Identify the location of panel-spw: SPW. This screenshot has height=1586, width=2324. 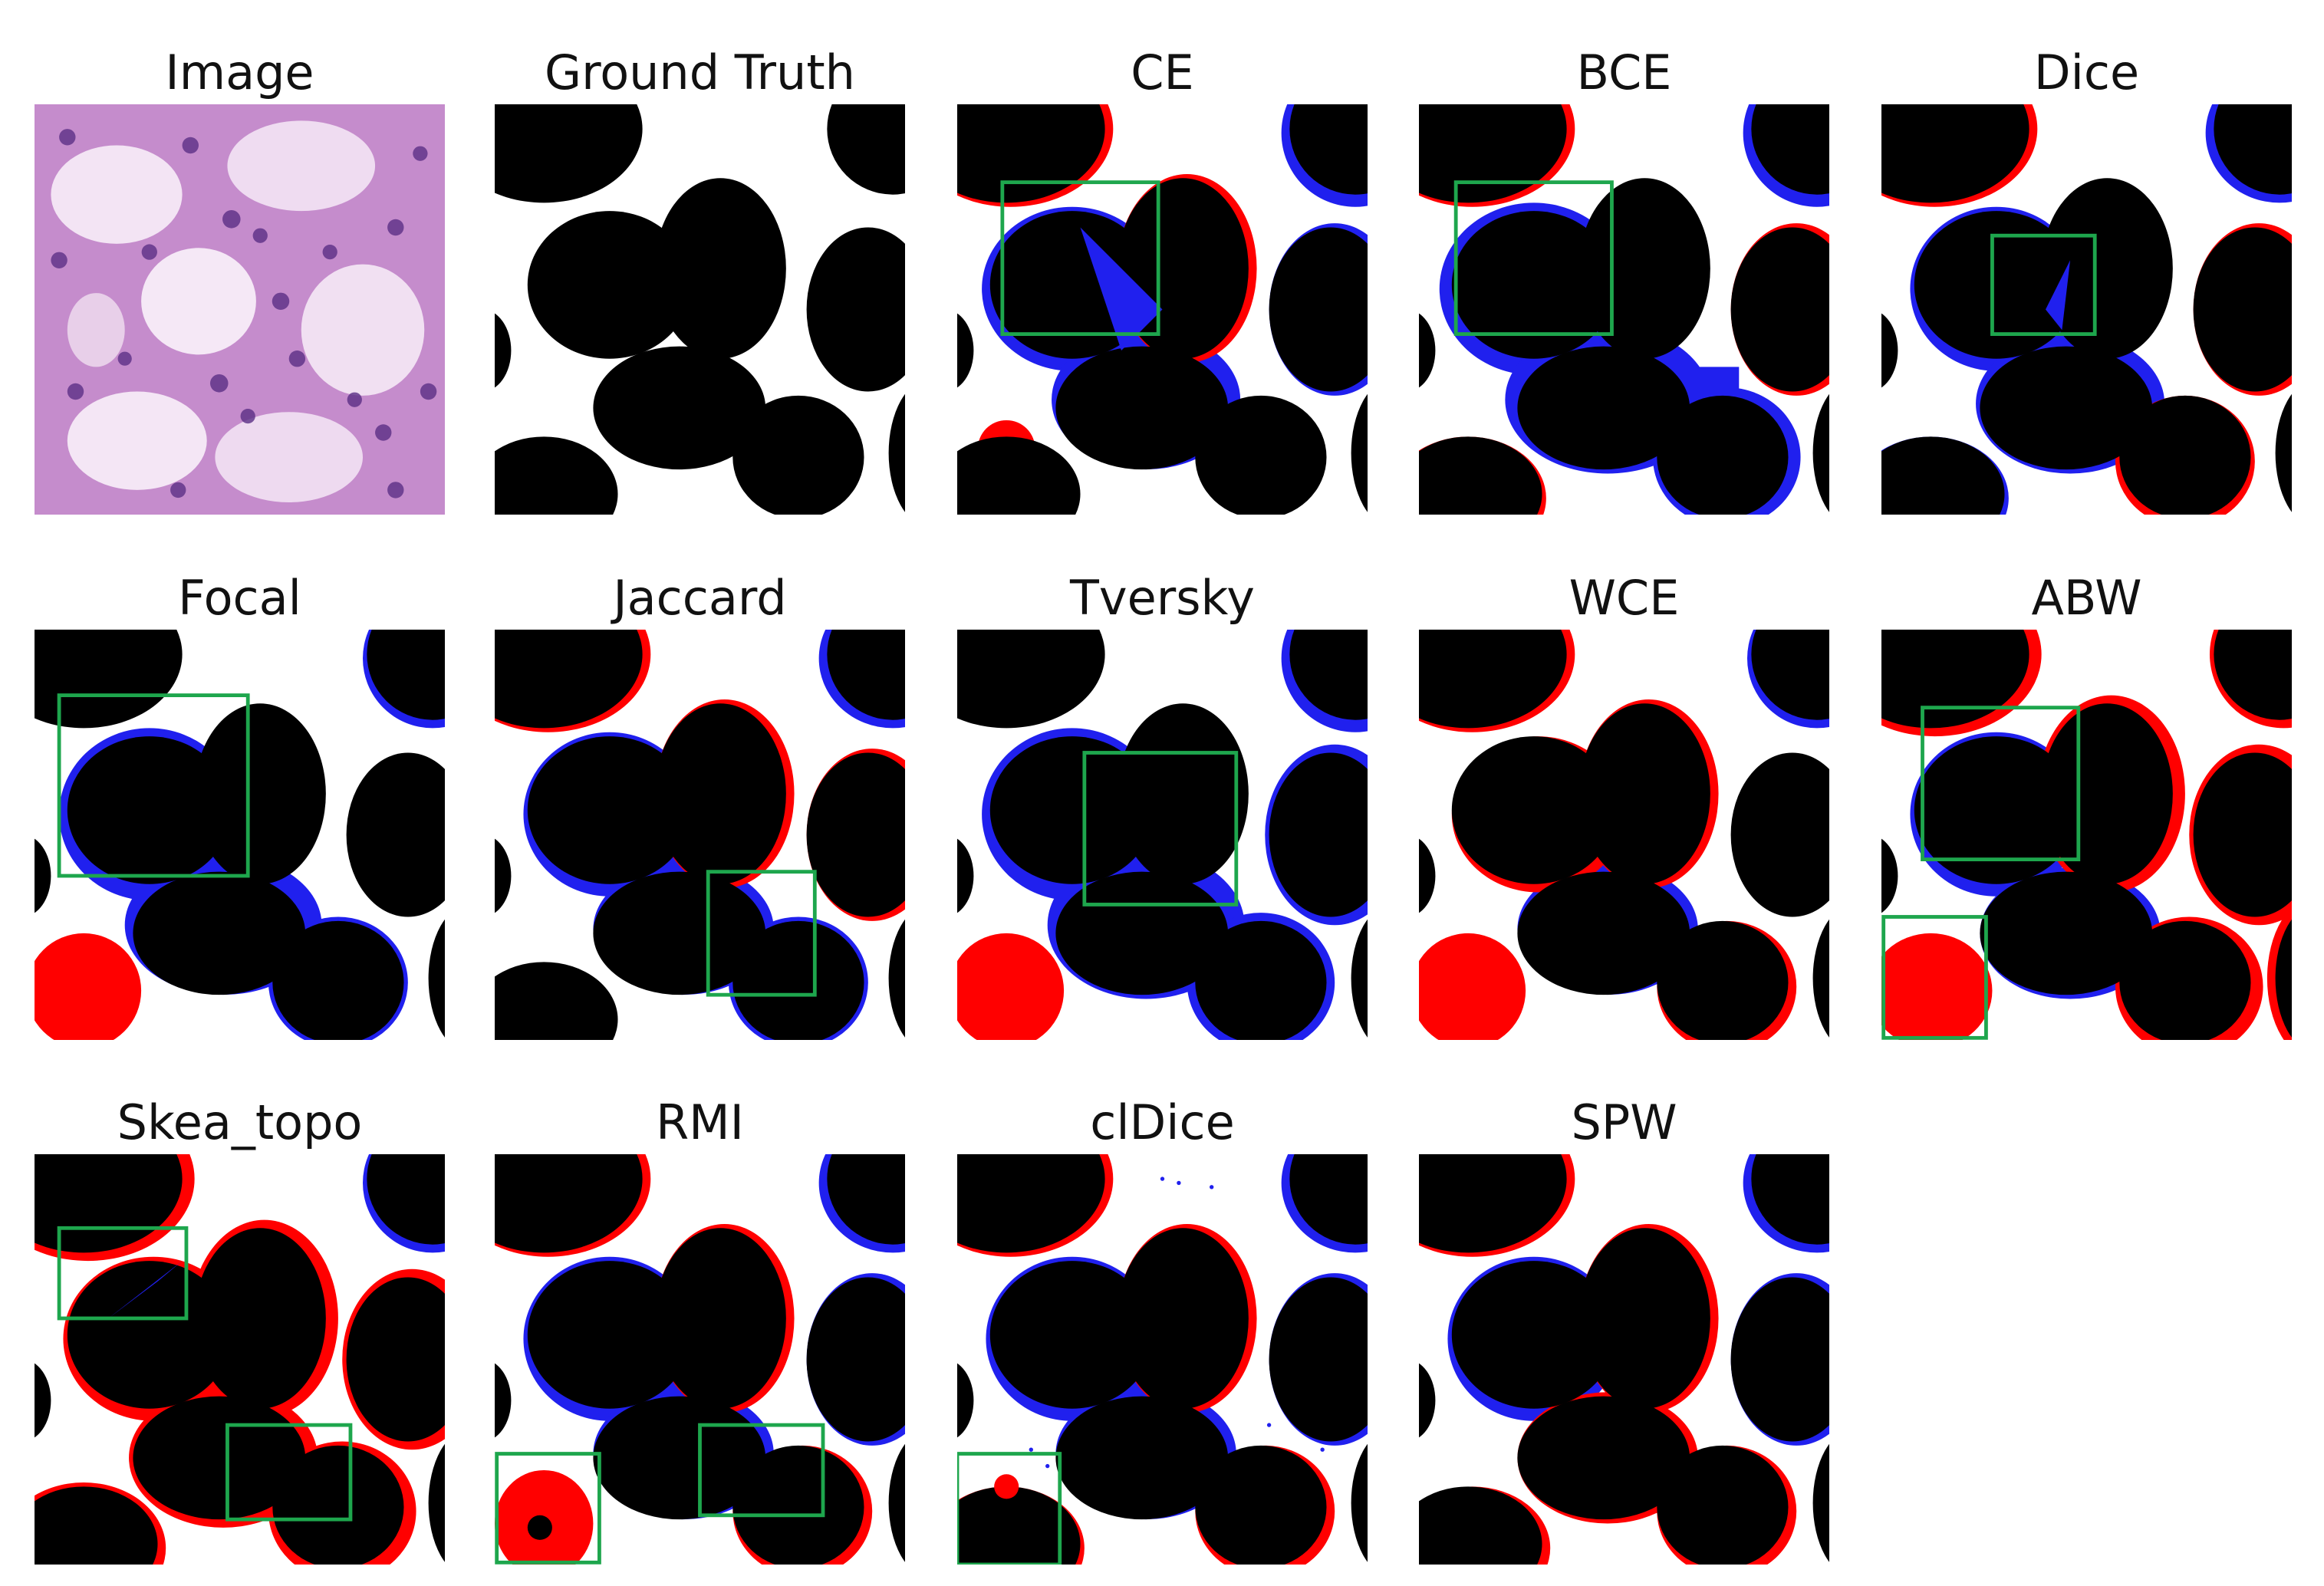
(1624, 1329).